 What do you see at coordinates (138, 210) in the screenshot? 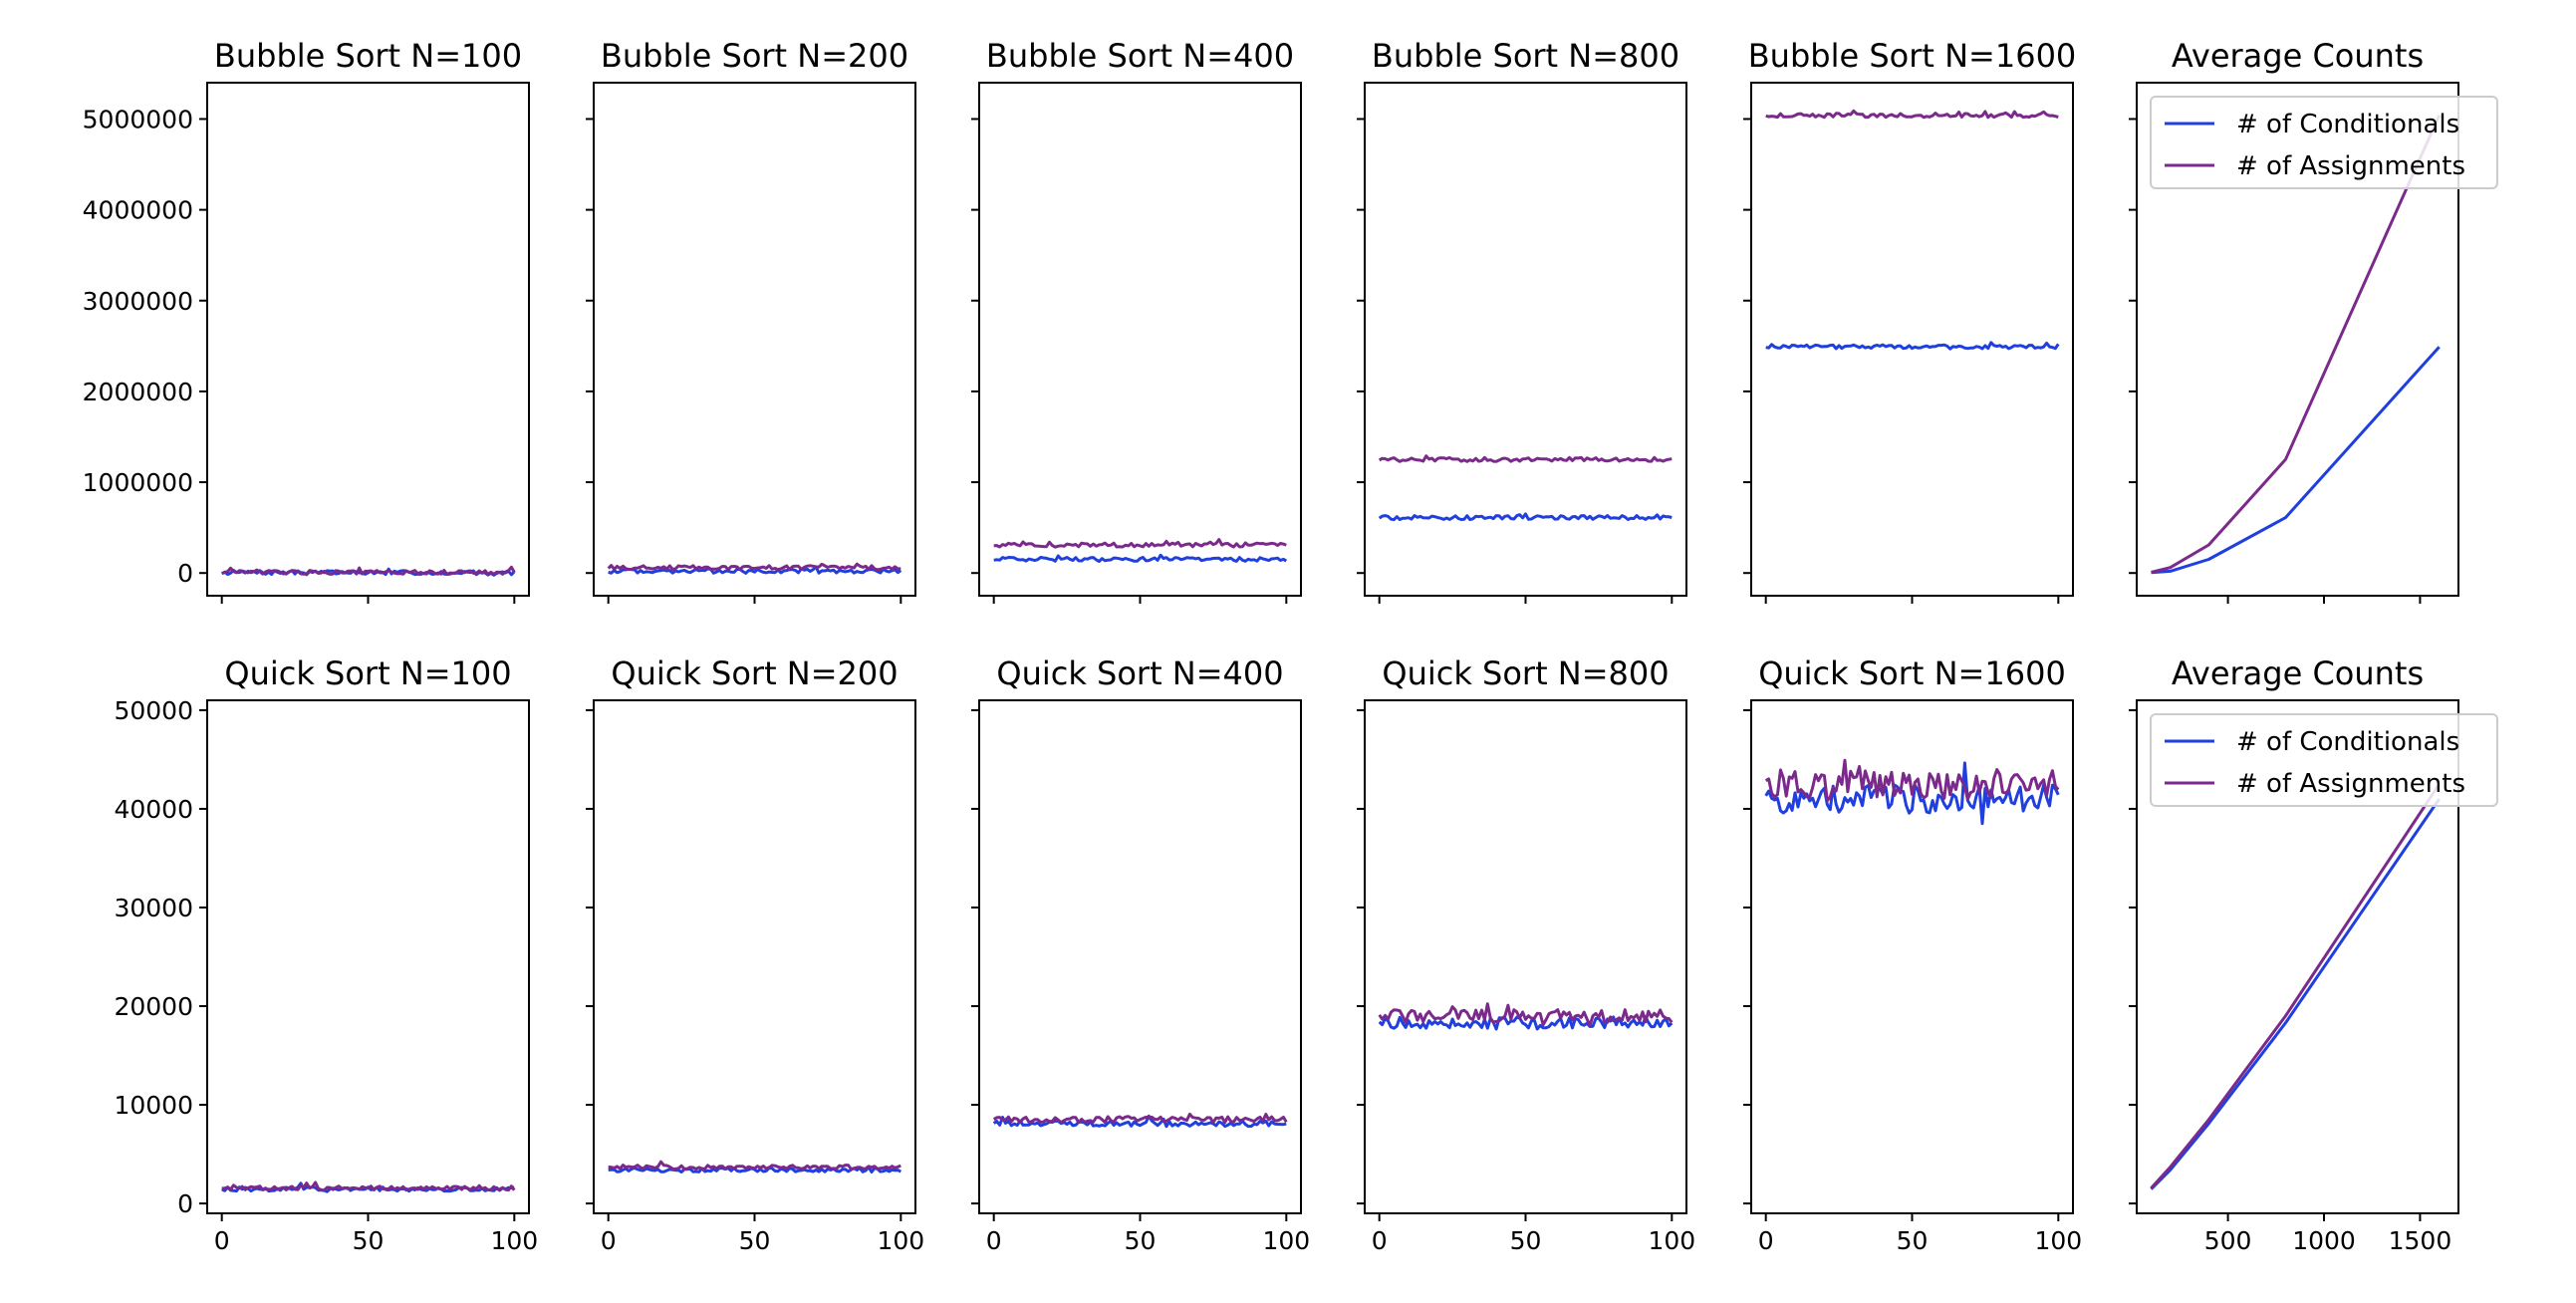
I see `y-tick-label: 4000000` at bounding box center [138, 210].